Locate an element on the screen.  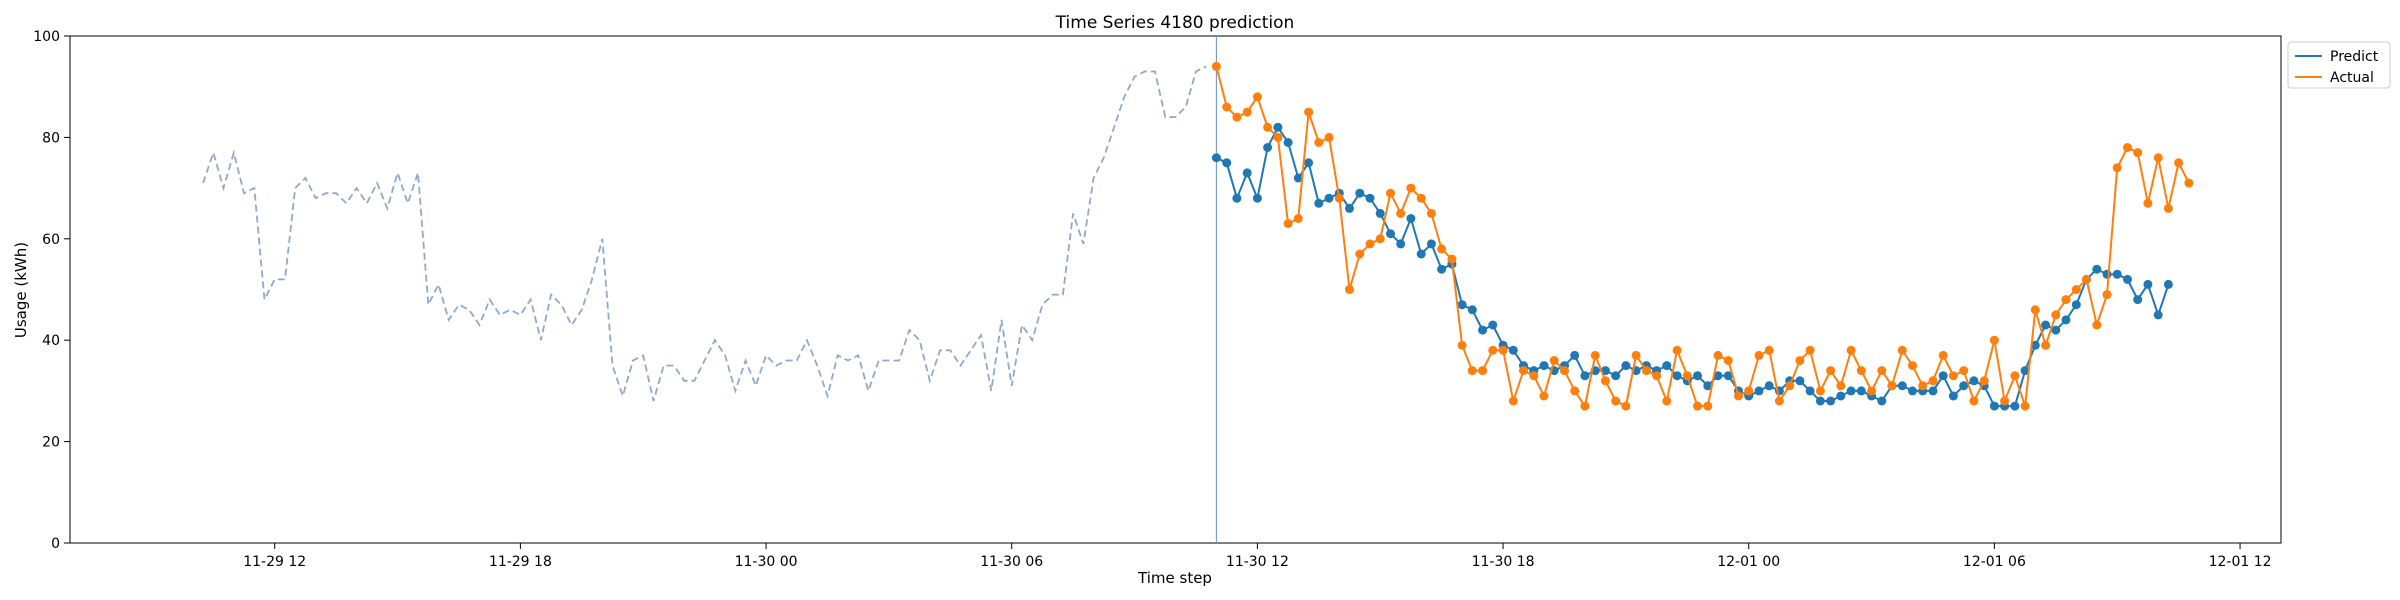
x-tick-label: 11-30 06 is located at coordinates (1011, 562).